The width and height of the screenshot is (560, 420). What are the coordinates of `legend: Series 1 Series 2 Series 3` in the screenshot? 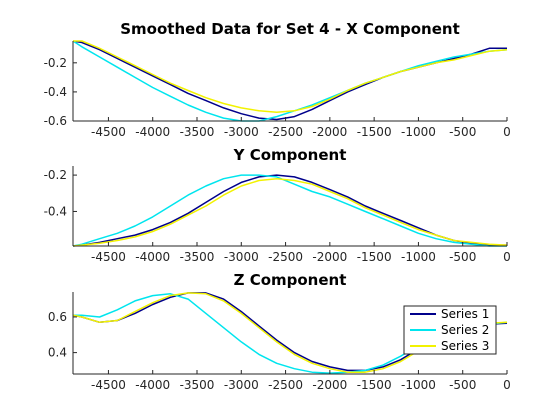 It's located at (450, 330).